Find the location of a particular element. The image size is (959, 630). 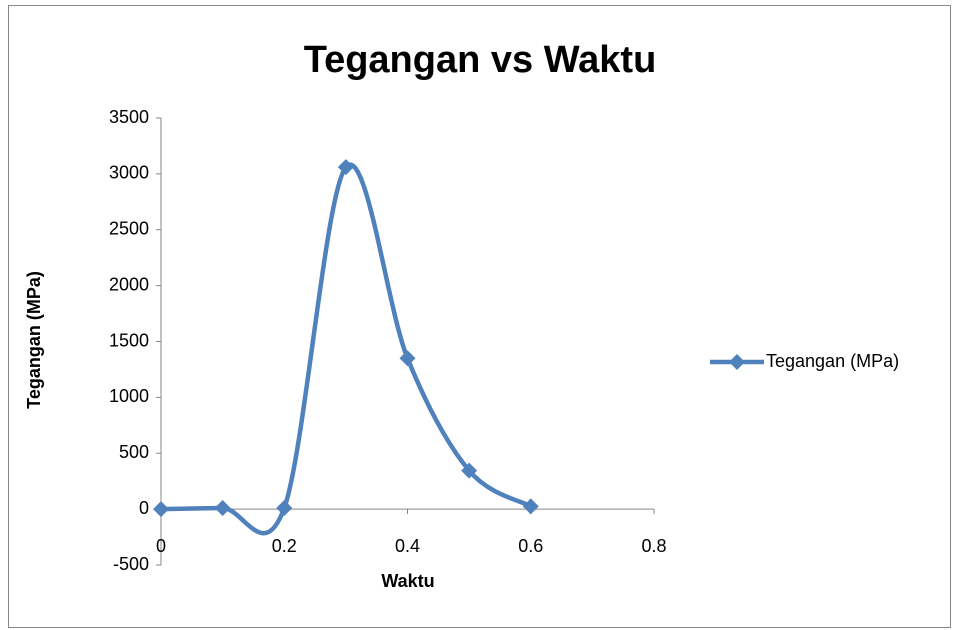

y-tick-label: 1500 is located at coordinates (129, 340).